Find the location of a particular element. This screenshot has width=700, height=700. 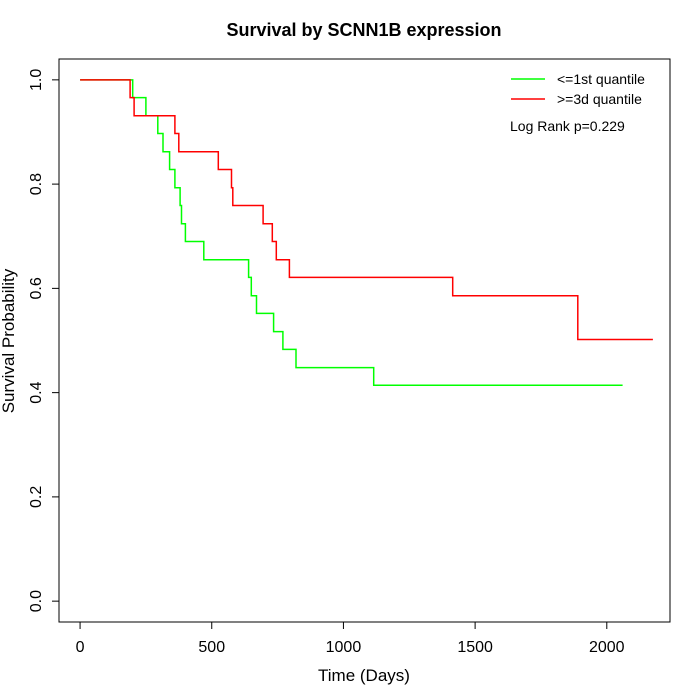

x-tick-label: 0 is located at coordinates (80, 647).